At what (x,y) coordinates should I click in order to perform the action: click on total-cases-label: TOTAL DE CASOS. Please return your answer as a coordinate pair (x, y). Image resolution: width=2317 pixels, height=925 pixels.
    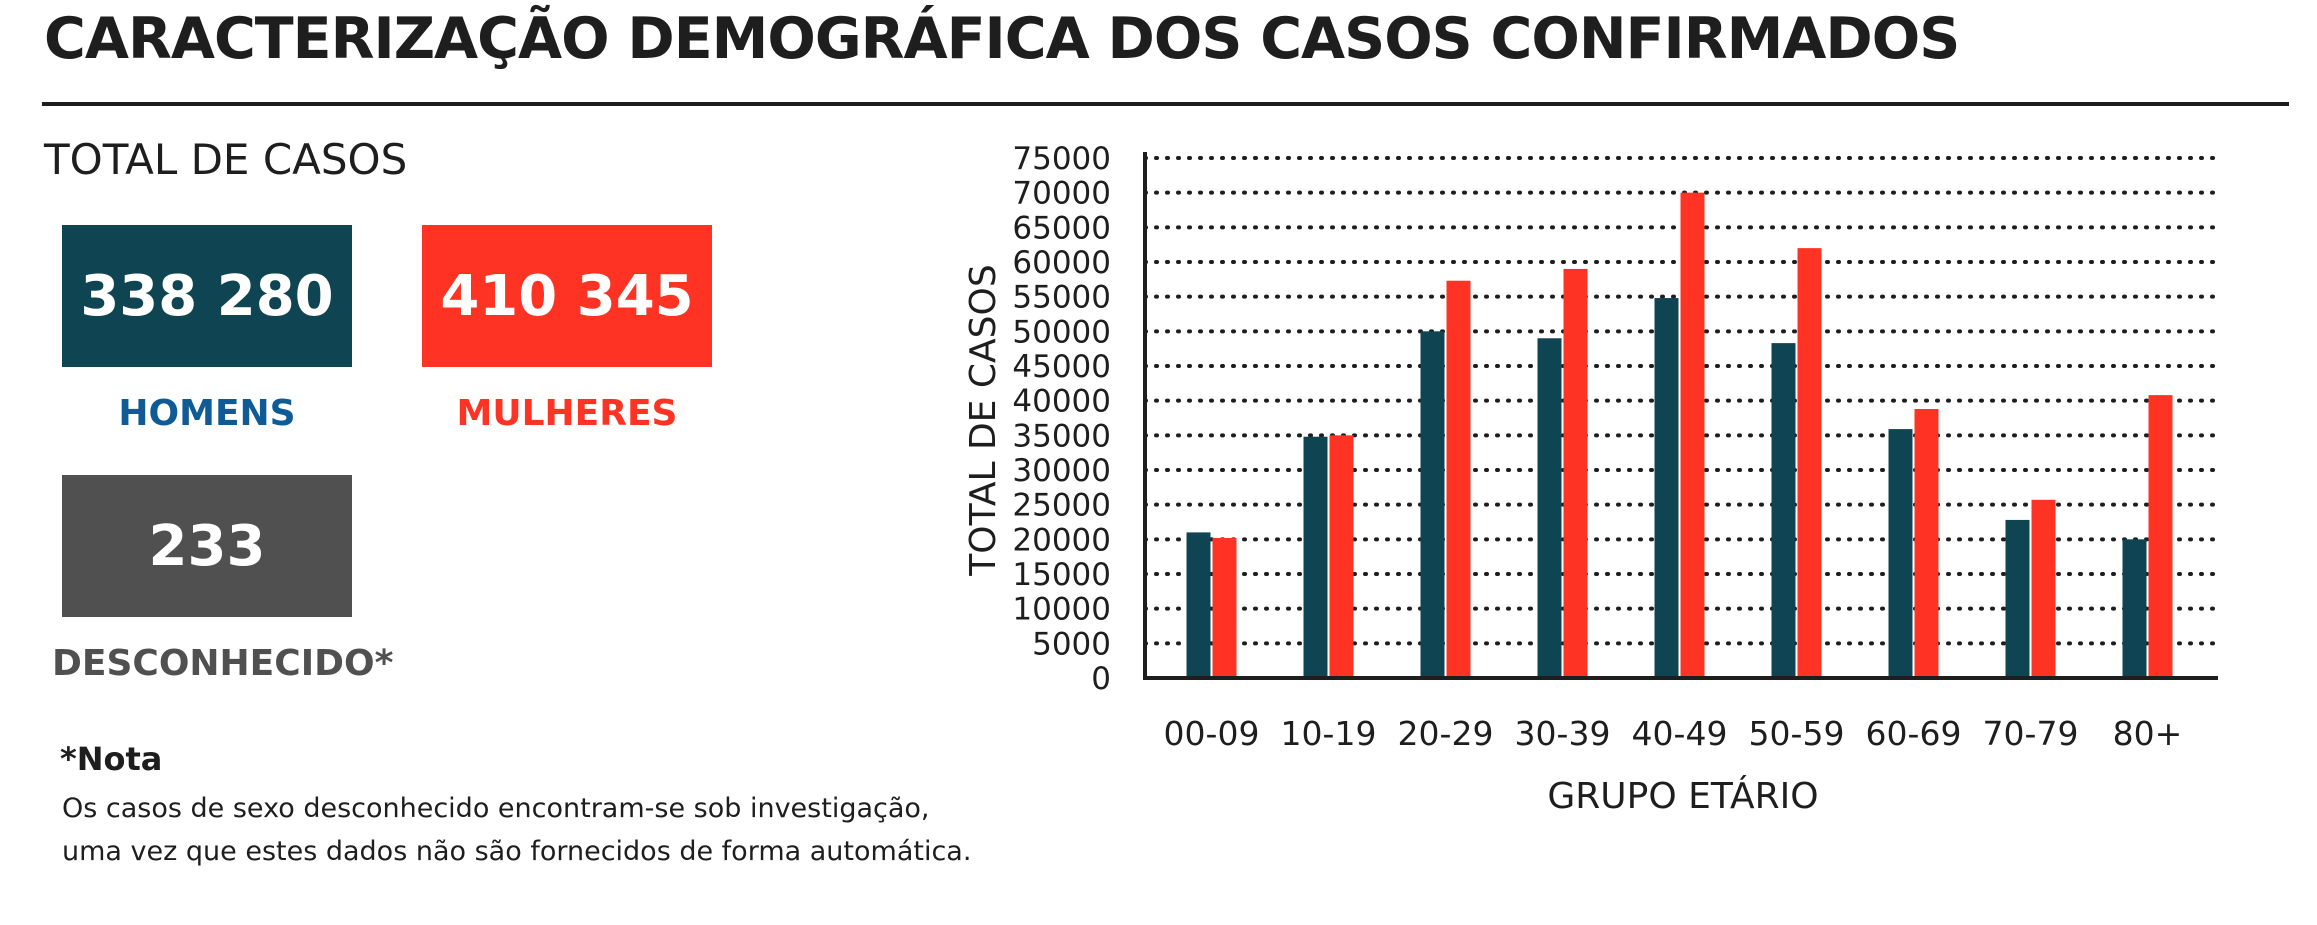
    Looking at the image, I should click on (226, 159).